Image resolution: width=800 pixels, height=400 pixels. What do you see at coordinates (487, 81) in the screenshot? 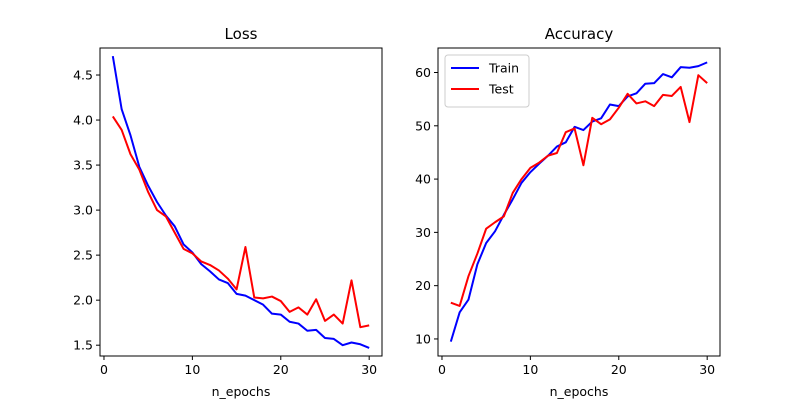
I see `accuracy-legend: Train Test` at bounding box center [487, 81].